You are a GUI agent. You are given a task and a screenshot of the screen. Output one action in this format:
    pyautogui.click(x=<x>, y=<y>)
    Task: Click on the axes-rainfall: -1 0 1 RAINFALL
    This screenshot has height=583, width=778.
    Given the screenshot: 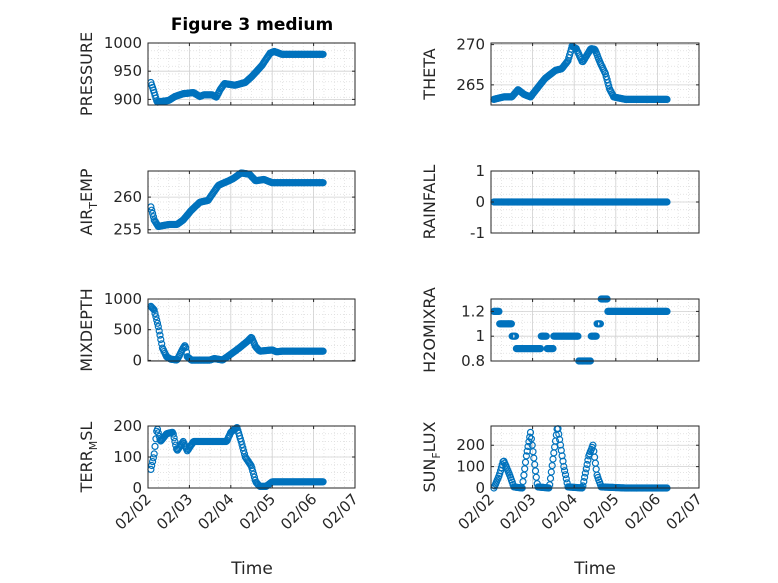 What is the action you would take?
    pyautogui.click(x=560, y=202)
    